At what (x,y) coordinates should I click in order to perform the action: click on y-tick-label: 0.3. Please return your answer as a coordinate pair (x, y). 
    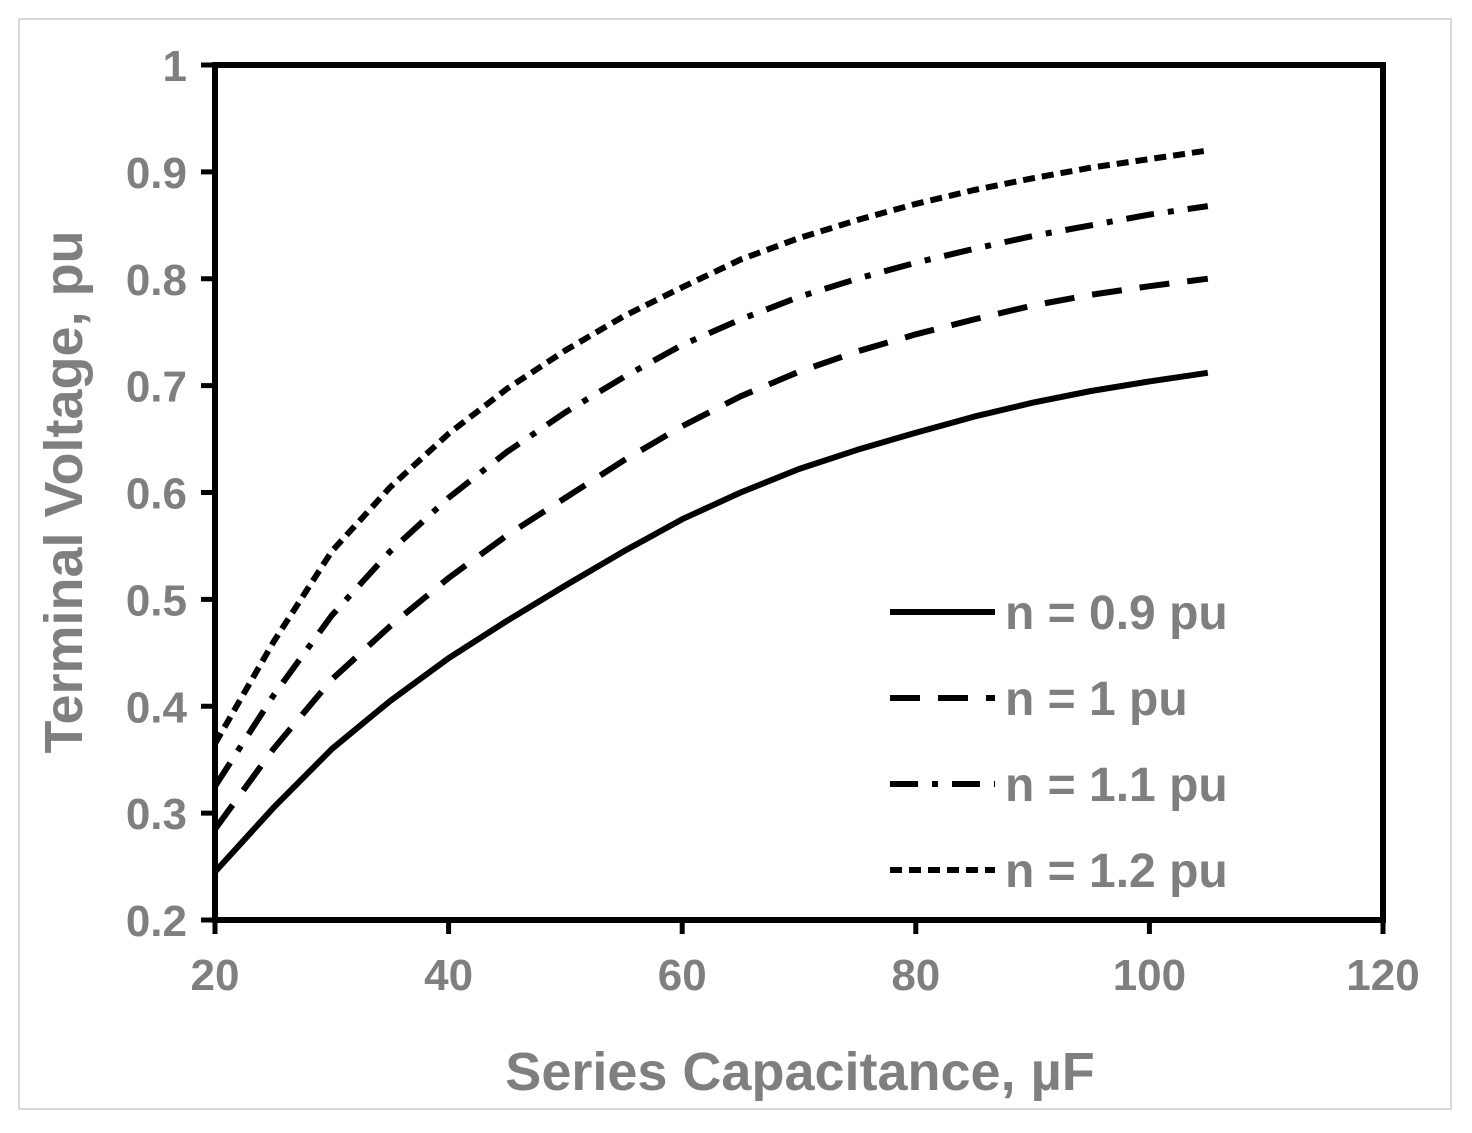
    Looking at the image, I should click on (156, 814).